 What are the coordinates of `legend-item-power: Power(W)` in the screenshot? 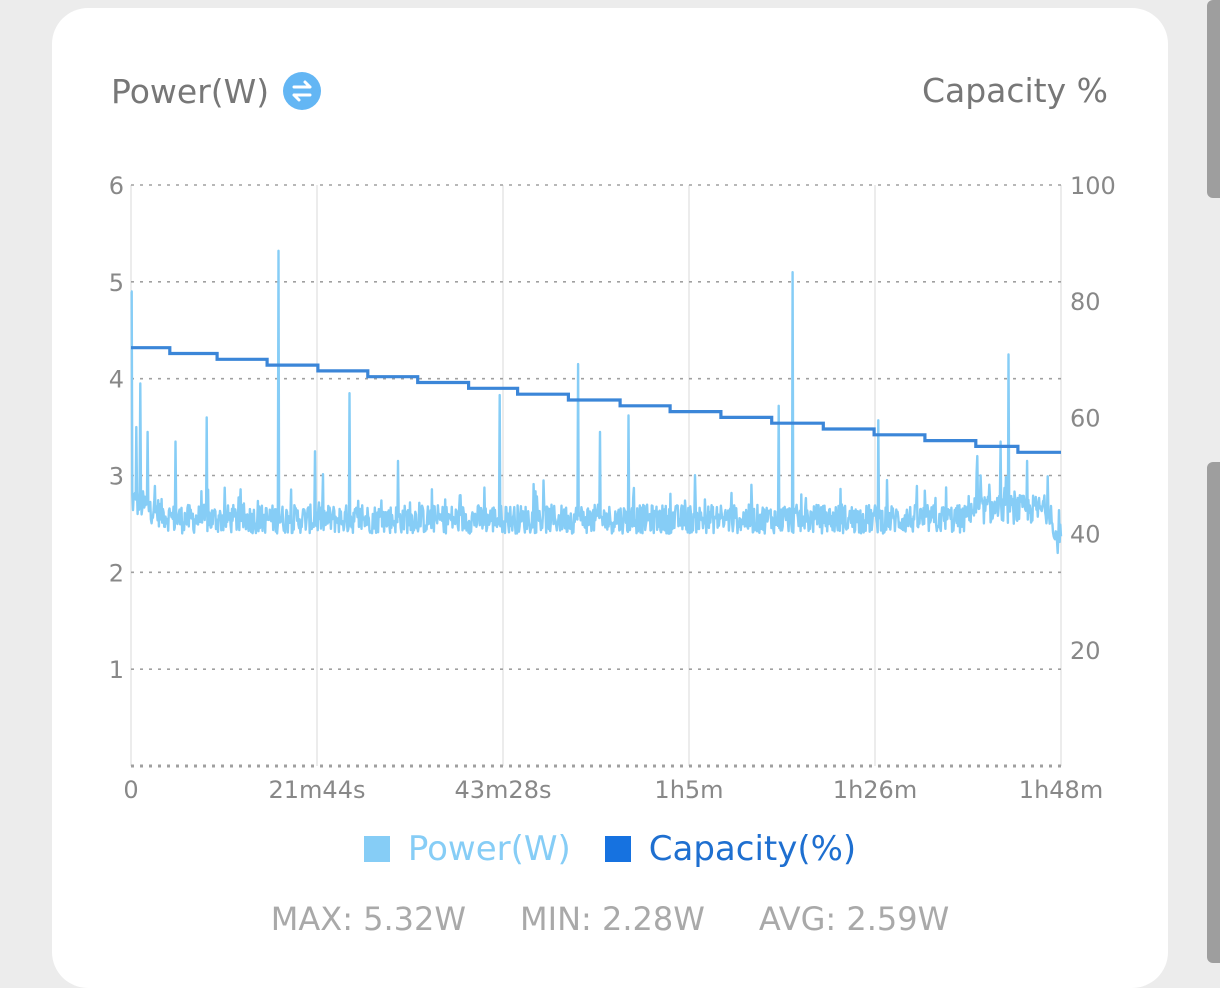 It's located at (467, 849).